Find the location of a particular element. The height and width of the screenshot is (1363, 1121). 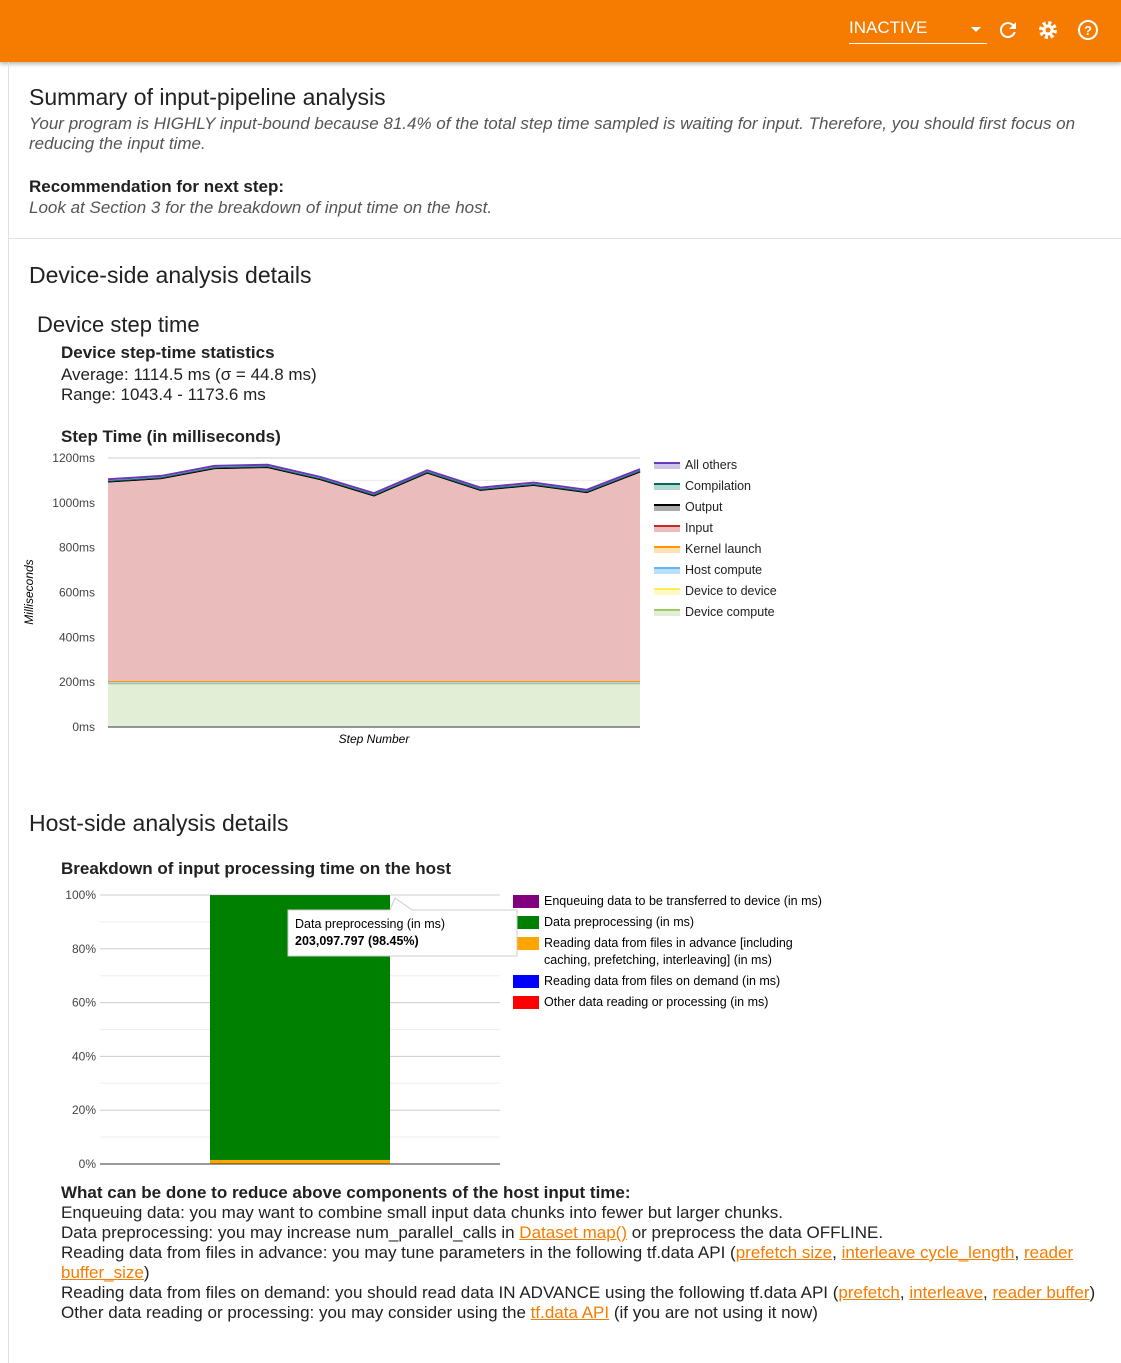

step-chart-title: Step Time (in milliseconds) is located at coordinates (171, 436).